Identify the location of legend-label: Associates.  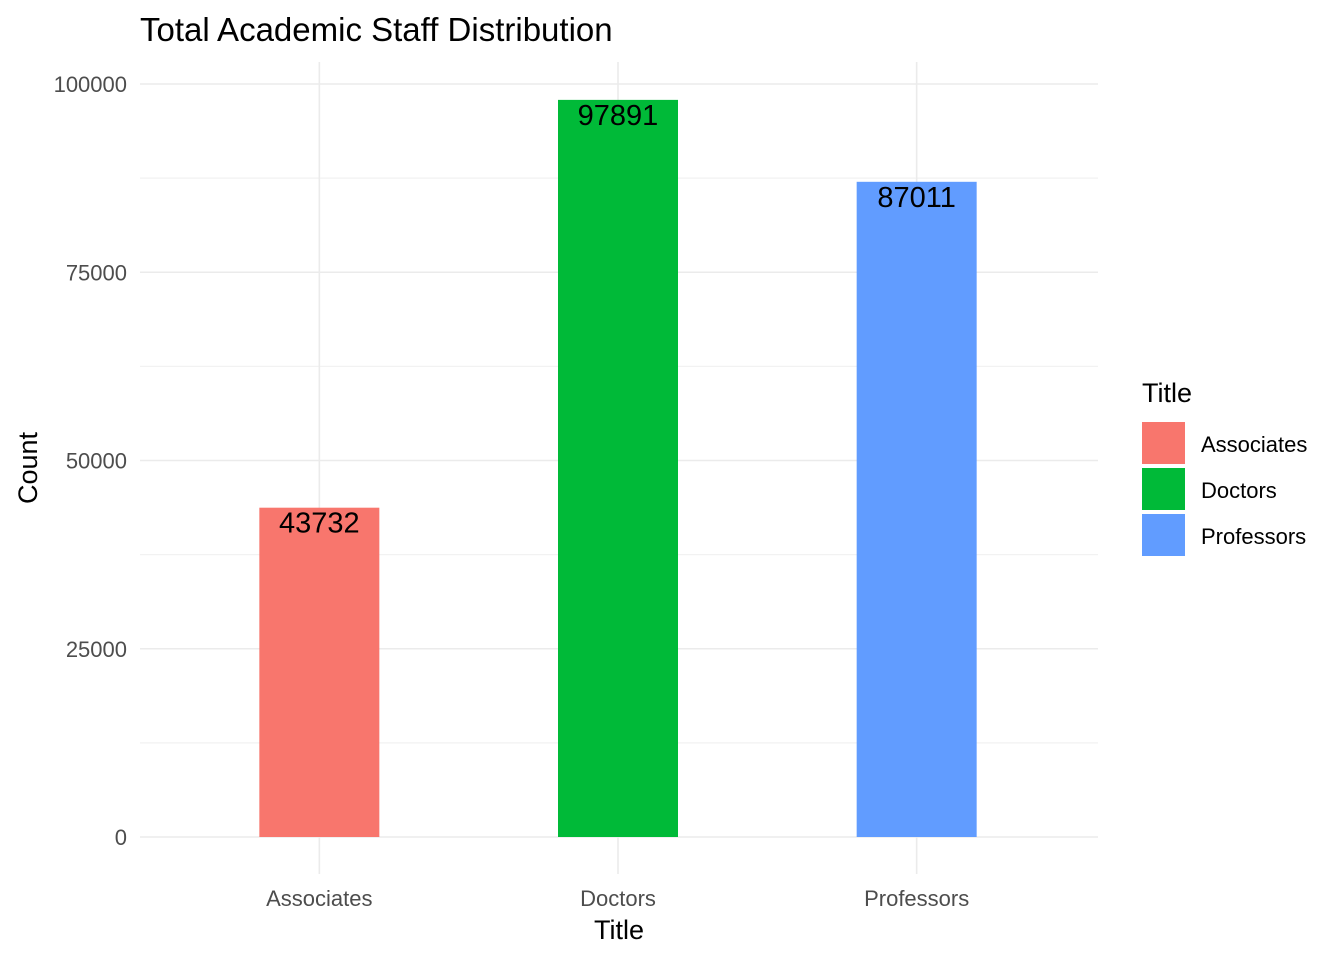
(1254, 444).